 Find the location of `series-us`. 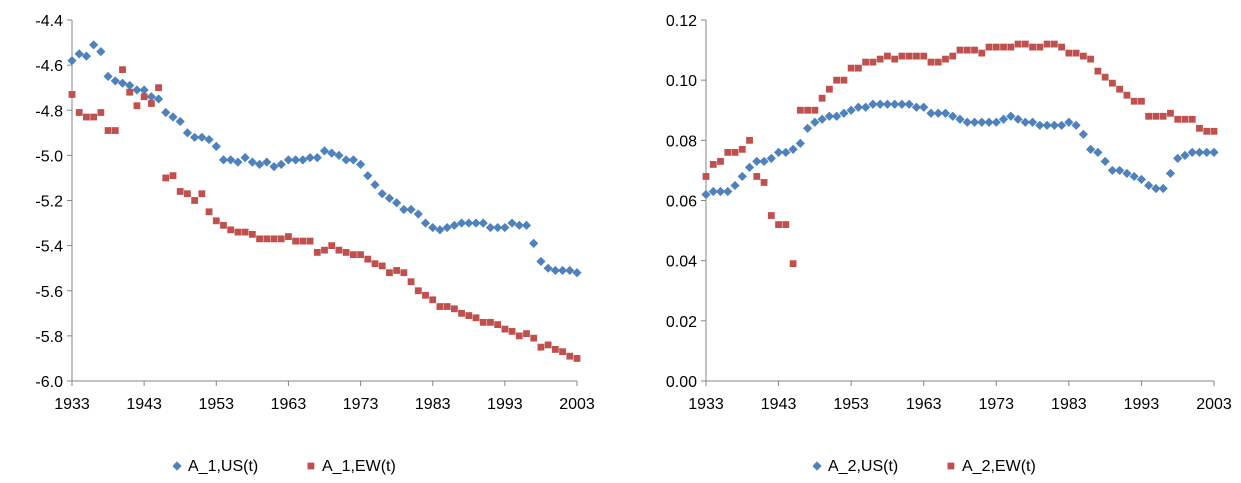

series-us is located at coordinates (960, 149).